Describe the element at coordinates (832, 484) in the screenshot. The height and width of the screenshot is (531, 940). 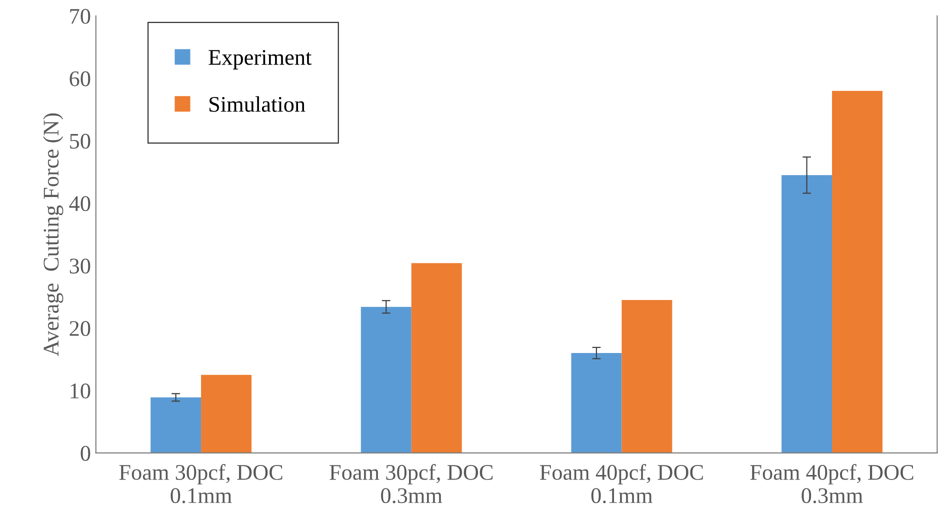
I see `x-tick-label: Foam 40pcf, DOC 0.3mm` at that location.